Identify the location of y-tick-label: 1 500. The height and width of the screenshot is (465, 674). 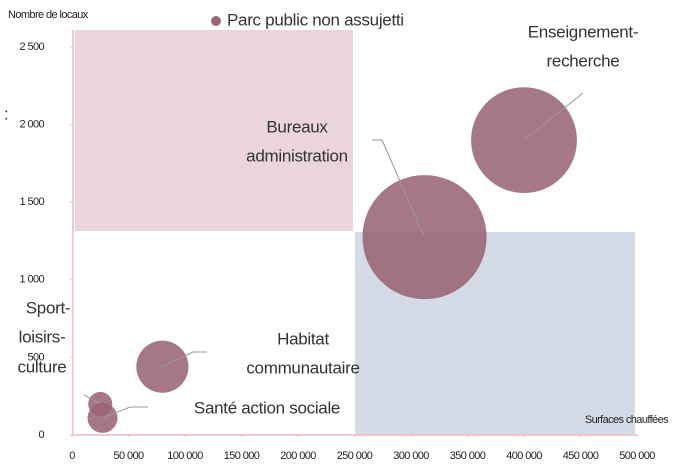
(31, 202).